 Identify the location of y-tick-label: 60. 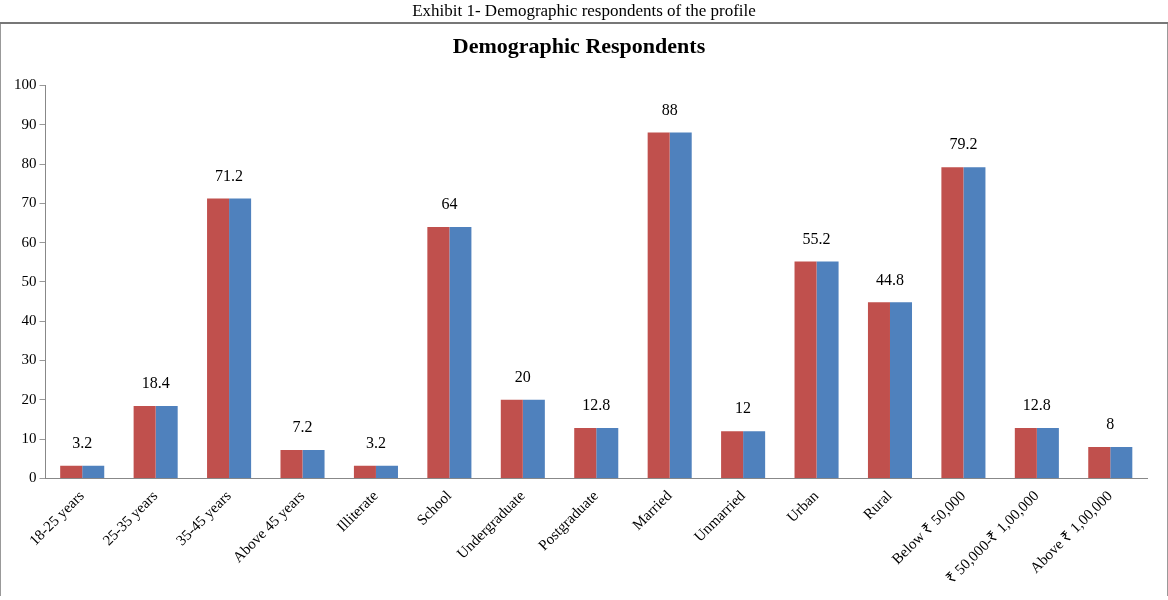
(29, 241).